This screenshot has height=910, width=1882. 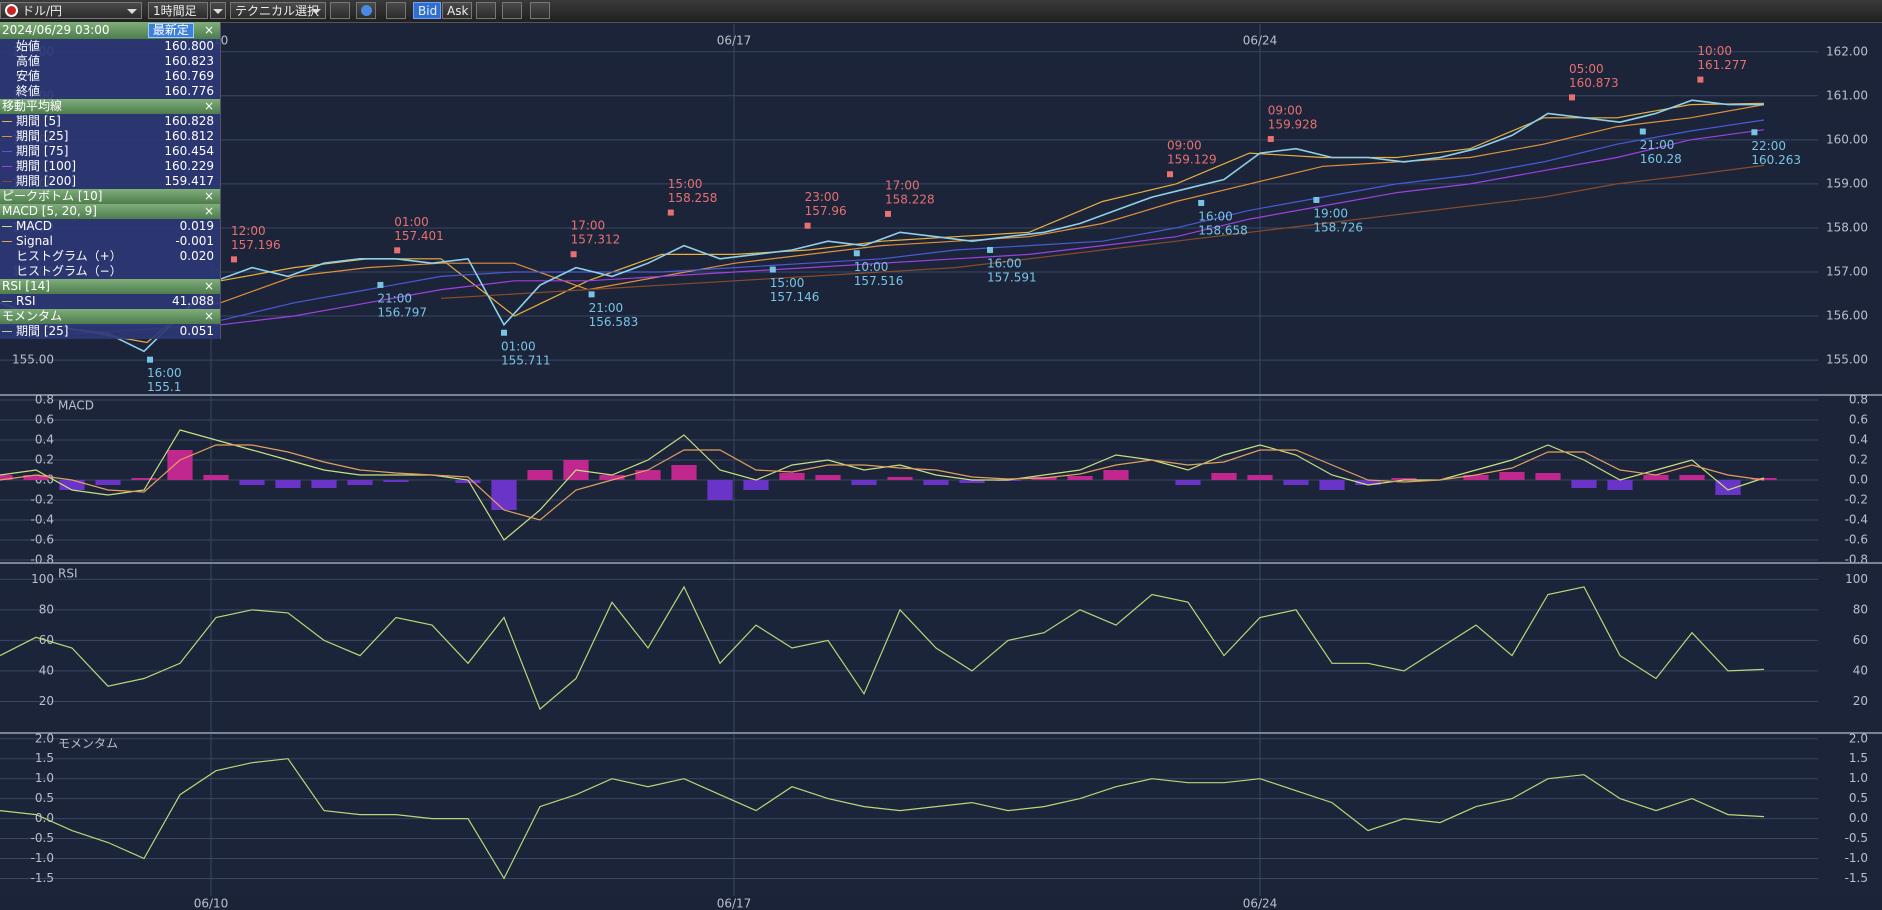 I want to click on row-label: ヒストグラム（−）, so click(x=69, y=271).